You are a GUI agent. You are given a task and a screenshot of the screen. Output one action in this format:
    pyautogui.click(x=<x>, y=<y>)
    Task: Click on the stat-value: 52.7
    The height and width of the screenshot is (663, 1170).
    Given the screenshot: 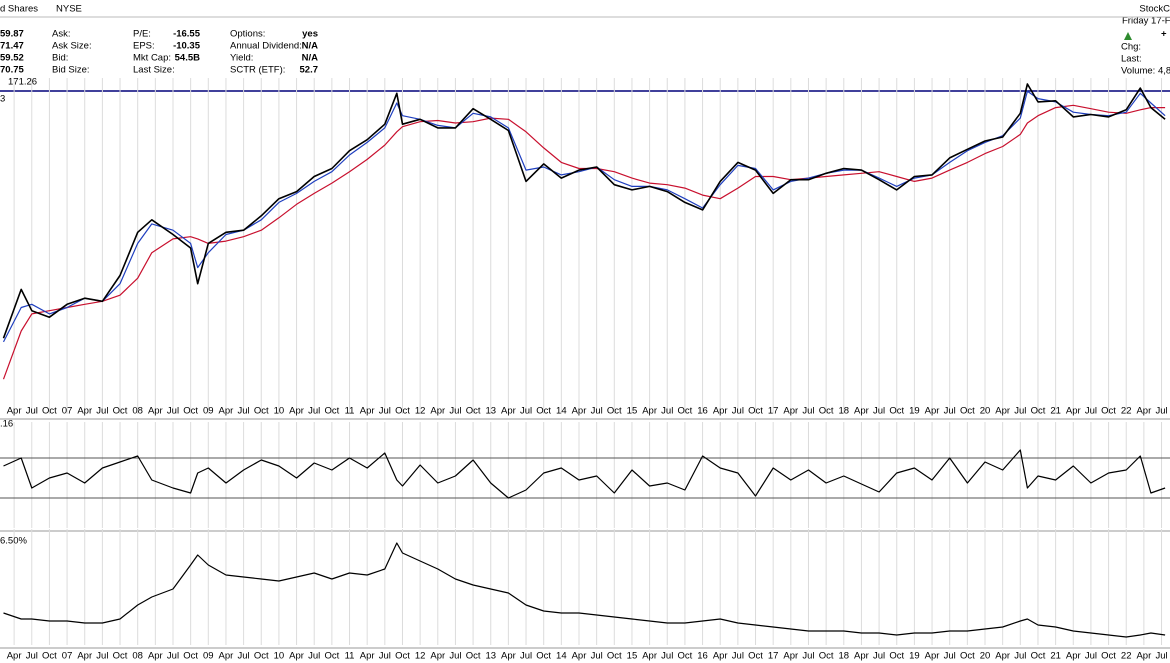 What is the action you would take?
    pyautogui.click(x=309, y=70)
    